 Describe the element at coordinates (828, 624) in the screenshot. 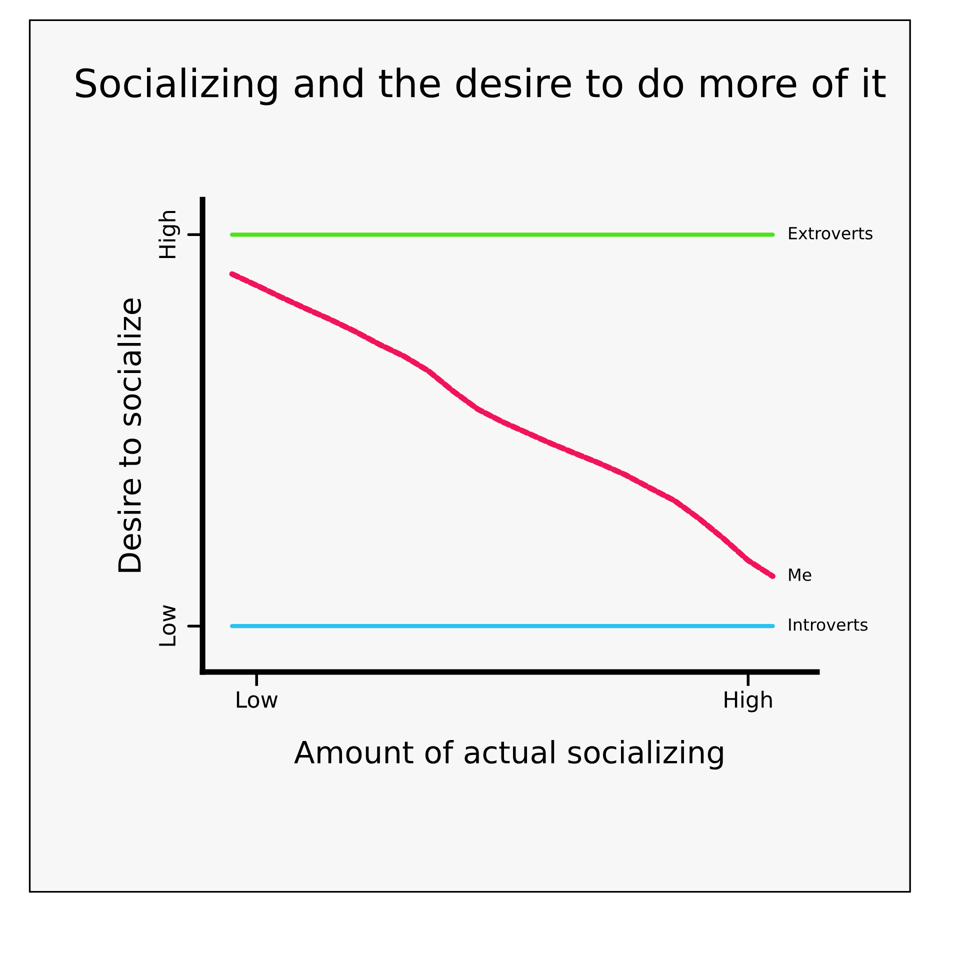

I see `series-label: Introverts` at that location.